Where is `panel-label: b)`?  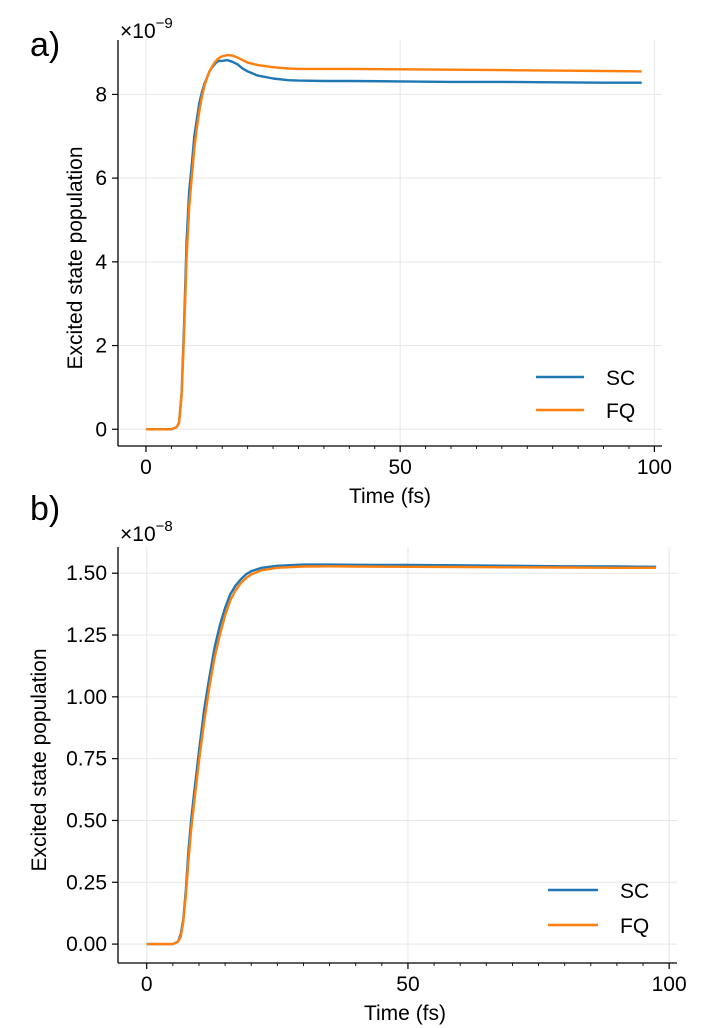
panel-label: b) is located at coordinates (45, 509).